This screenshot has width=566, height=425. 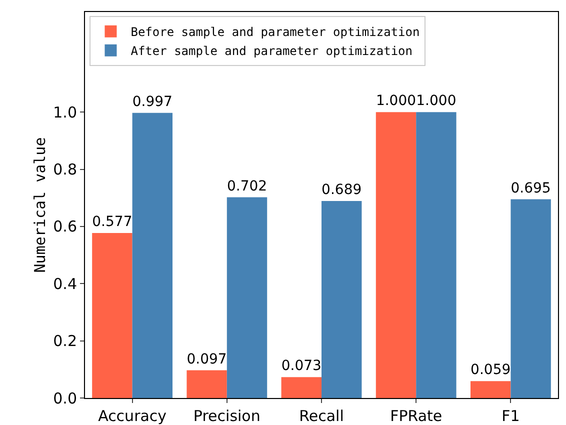 I want to click on x-tick-label: F1, so click(x=511, y=416).